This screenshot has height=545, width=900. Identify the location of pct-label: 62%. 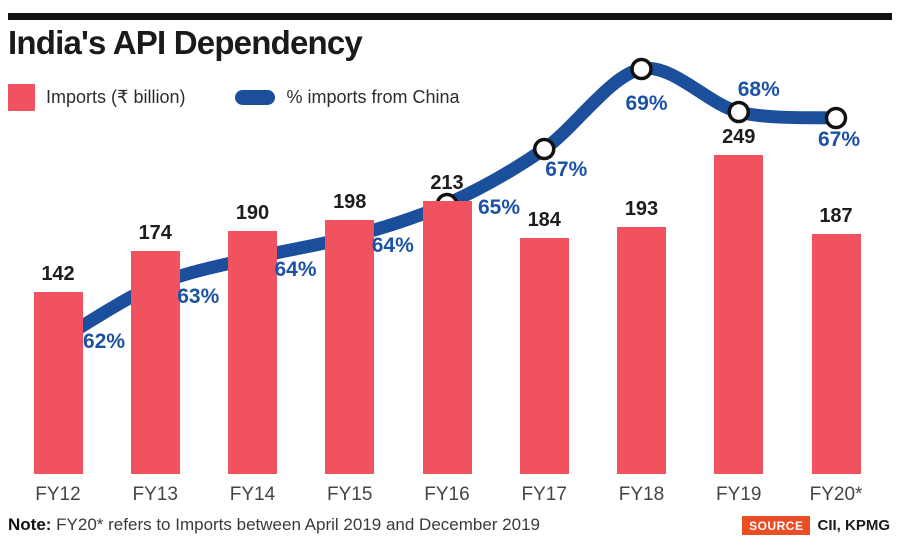
(104, 341).